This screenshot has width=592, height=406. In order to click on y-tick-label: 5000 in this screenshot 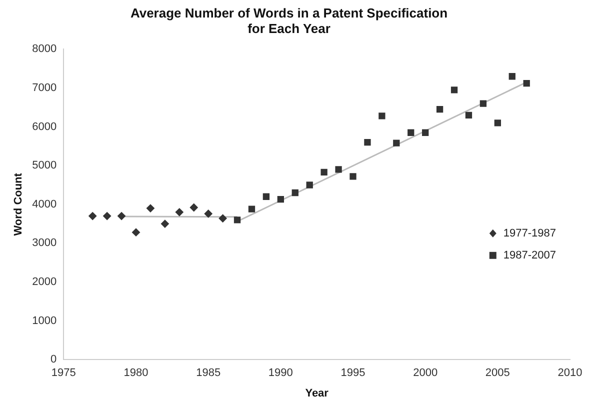, I will do `click(44, 166)`.